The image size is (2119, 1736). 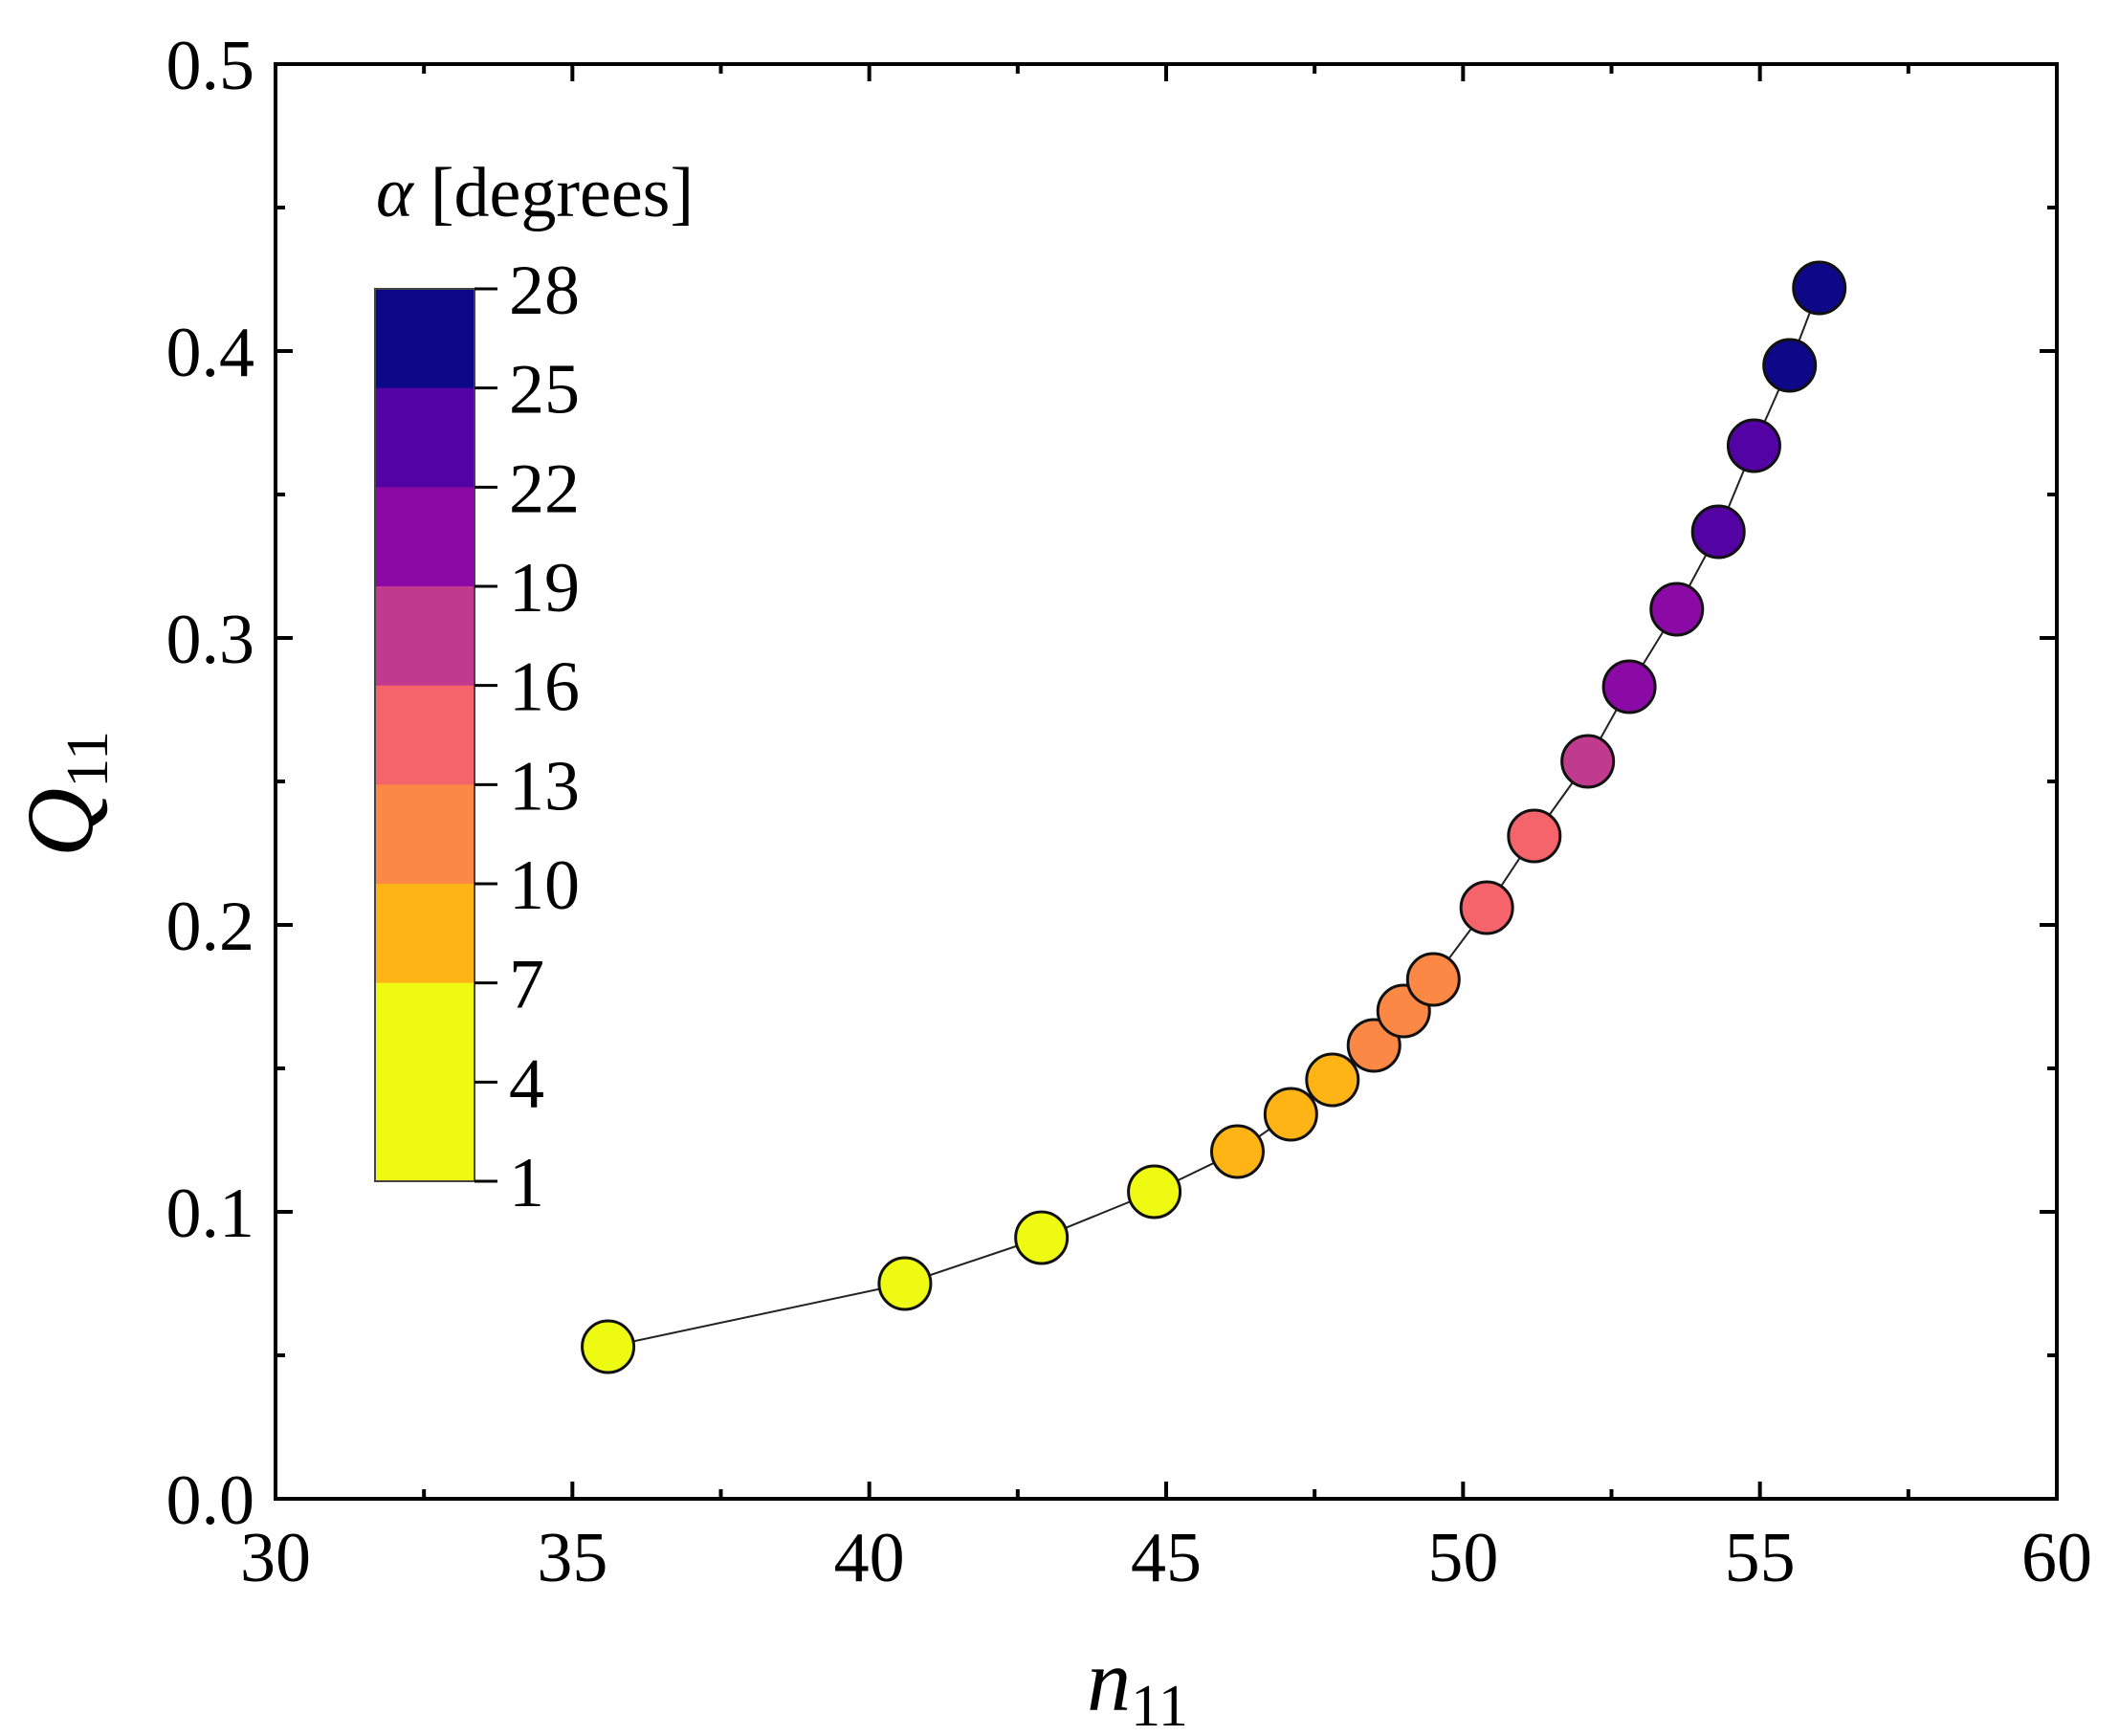 What do you see at coordinates (275, 1558) in the screenshot?
I see `x-tick-label: 30` at bounding box center [275, 1558].